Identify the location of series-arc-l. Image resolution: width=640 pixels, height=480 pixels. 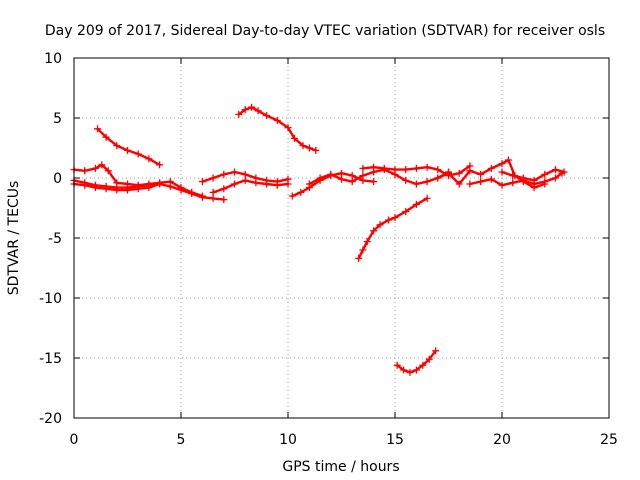
(416, 361).